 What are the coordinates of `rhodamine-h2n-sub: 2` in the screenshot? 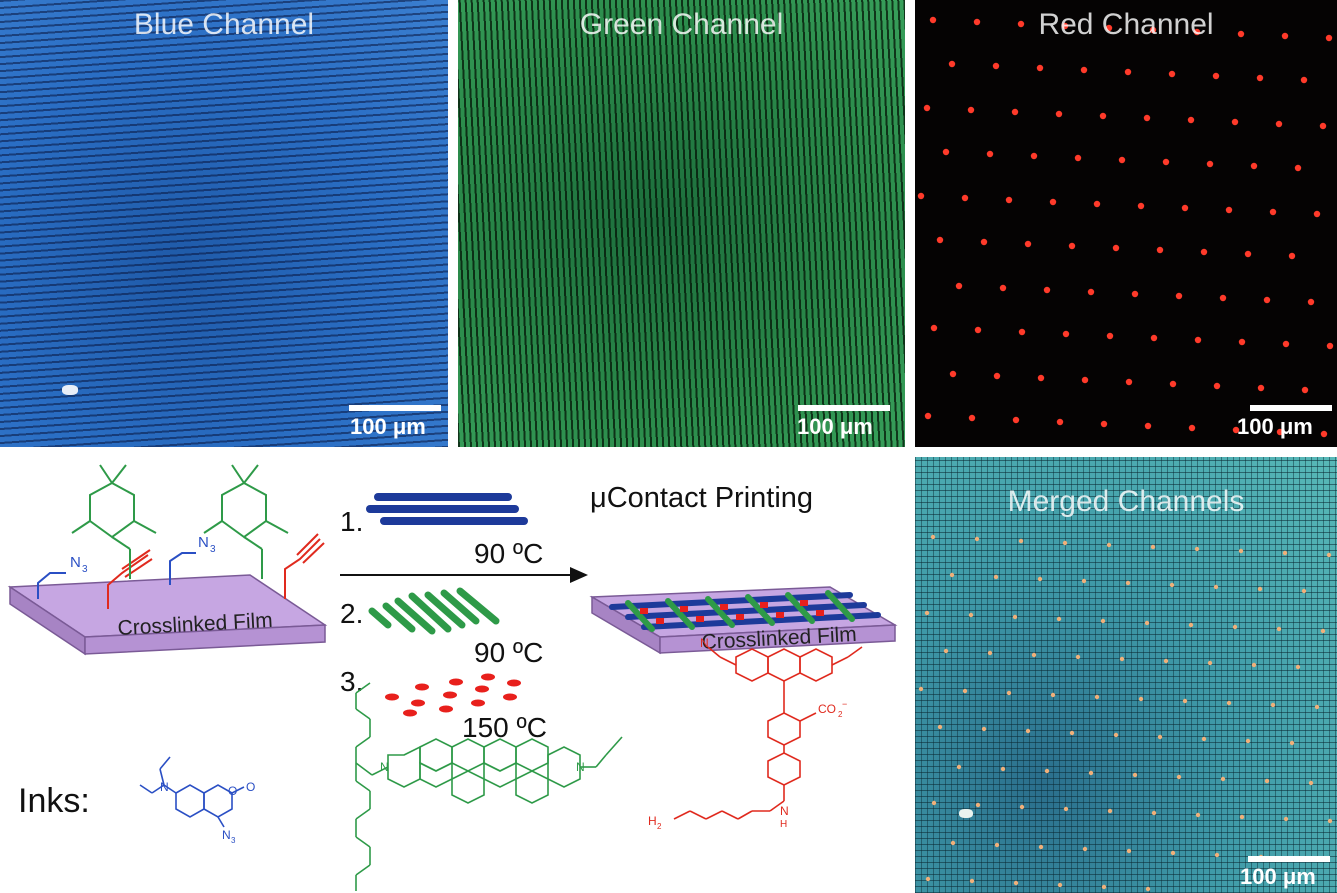 It's located at (659, 826).